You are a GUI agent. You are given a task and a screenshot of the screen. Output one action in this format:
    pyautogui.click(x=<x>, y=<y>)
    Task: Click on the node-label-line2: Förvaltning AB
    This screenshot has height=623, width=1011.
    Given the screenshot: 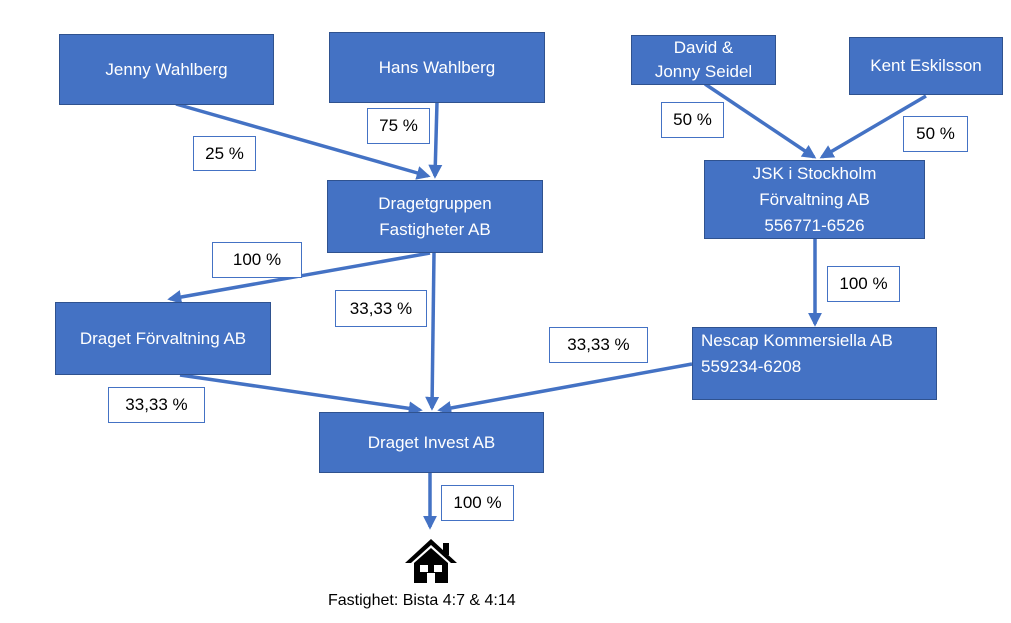 What is the action you would take?
    pyautogui.click(x=814, y=199)
    